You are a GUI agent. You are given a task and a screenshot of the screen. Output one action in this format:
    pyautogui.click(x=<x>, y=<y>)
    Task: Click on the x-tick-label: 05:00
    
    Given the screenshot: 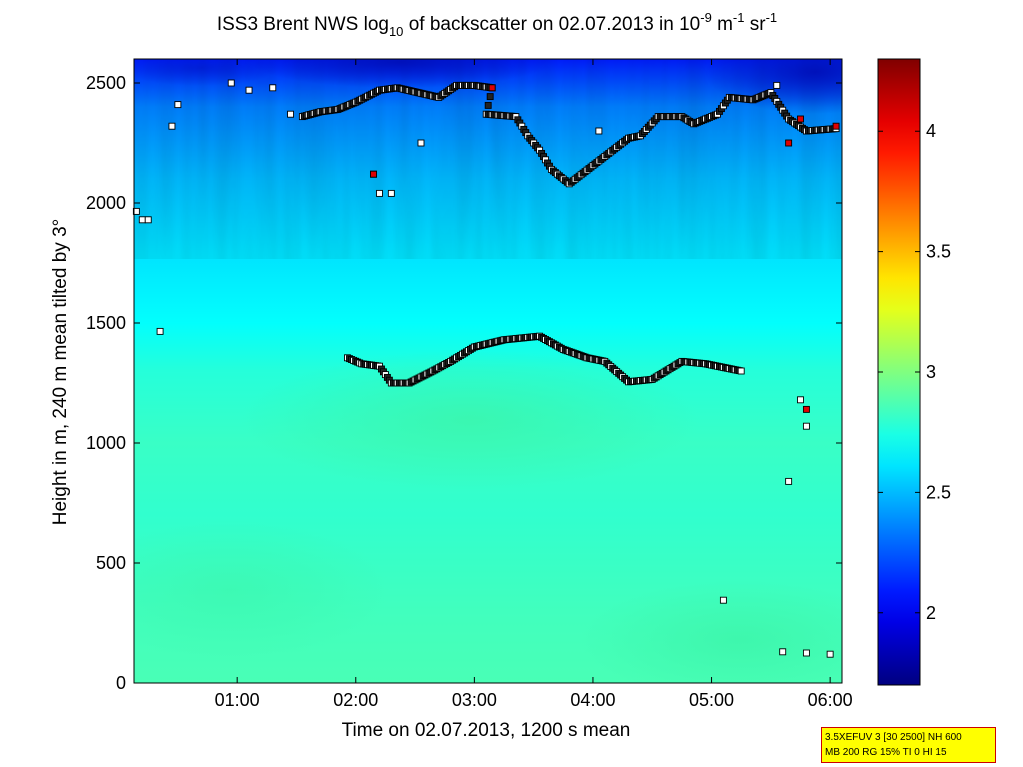 What is the action you would take?
    pyautogui.click(x=711, y=700)
    